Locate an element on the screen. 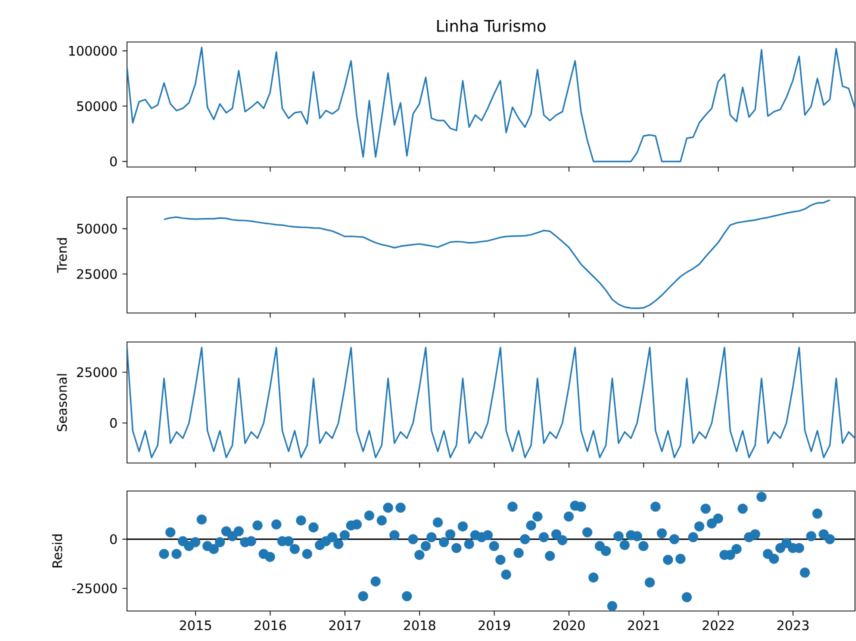 Image resolution: width=856 pixels, height=641 pixels. x-tick-label: 2017 is located at coordinates (344, 625).